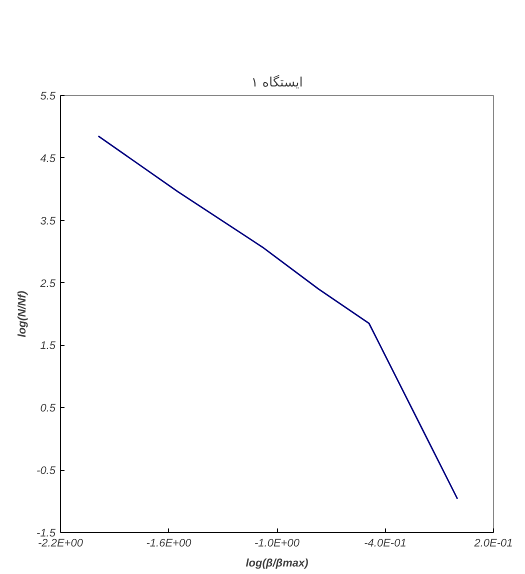 The width and height of the screenshot is (525, 574). What do you see at coordinates (169, 544) in the screenshot?
I see `x-tick-label: -1.6E+00` at bounding box center [169, 544].